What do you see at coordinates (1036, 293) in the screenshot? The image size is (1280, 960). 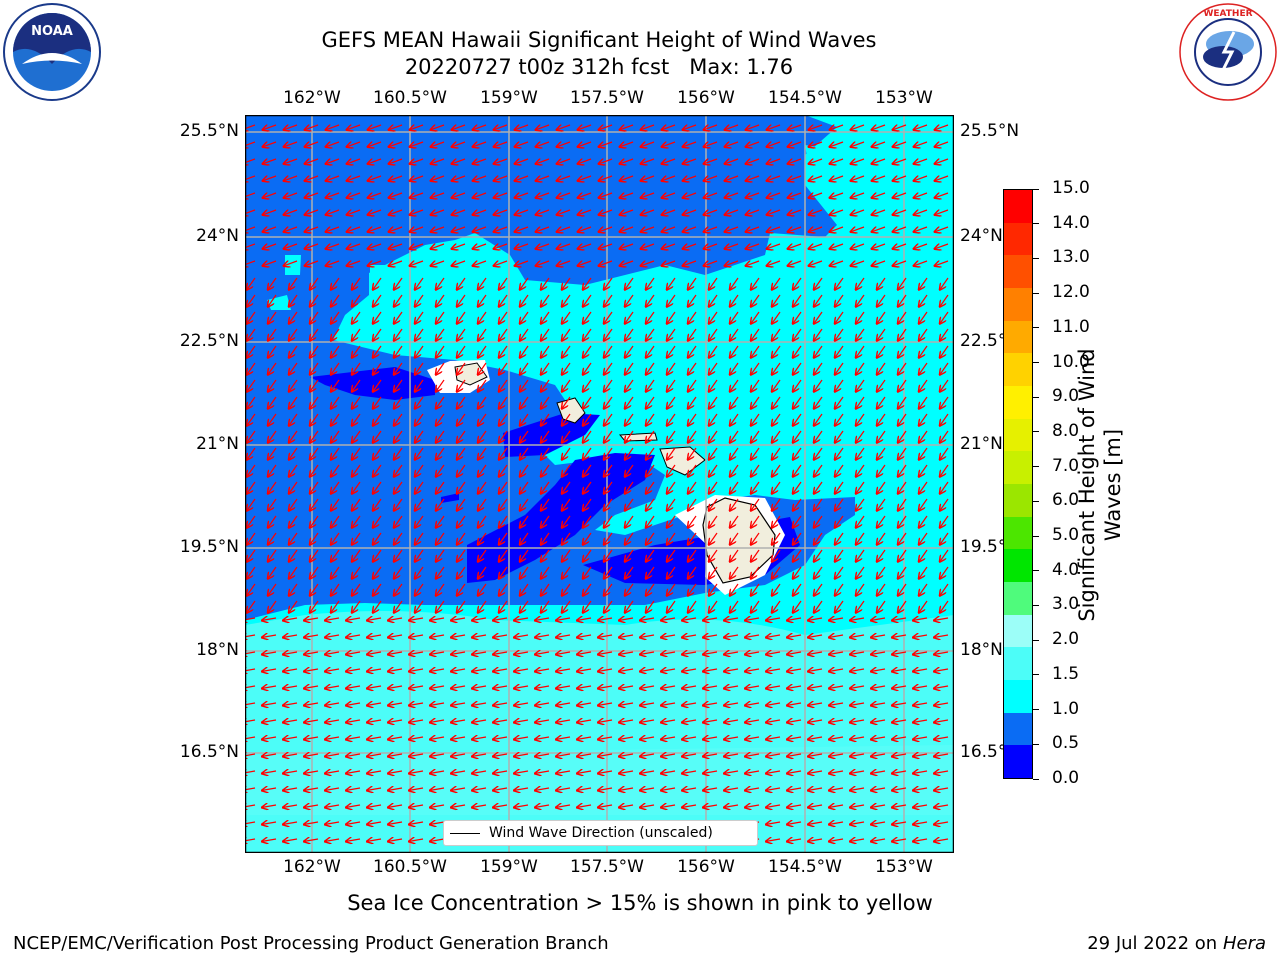 I see `colorbar-tick-mark` at bounding box center [1036, 293].